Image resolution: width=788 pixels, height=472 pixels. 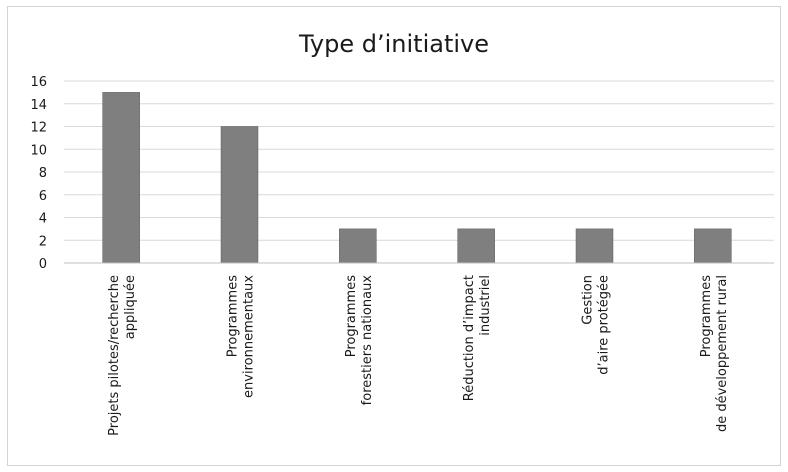 I want to click on x-tick-label: Projets pilotes/recherche appliquée, so click(x=122, y=355).